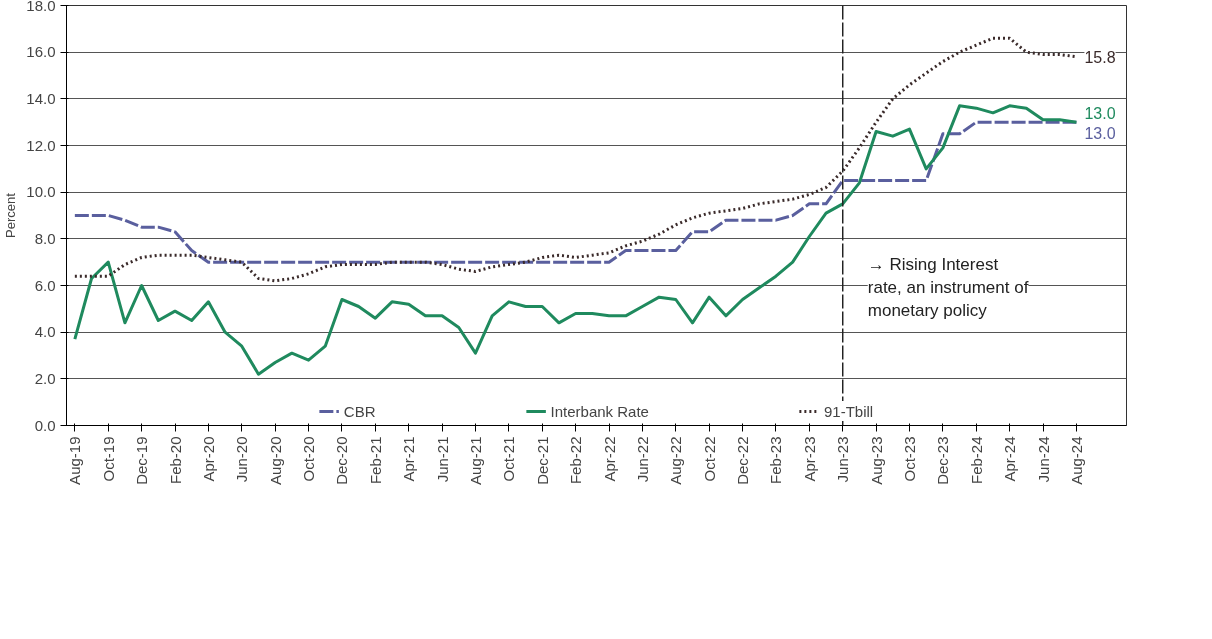  Describe the element at coordinates (45, 238) in the screenshot. I see `y-tick-label: 8.0` at that location.